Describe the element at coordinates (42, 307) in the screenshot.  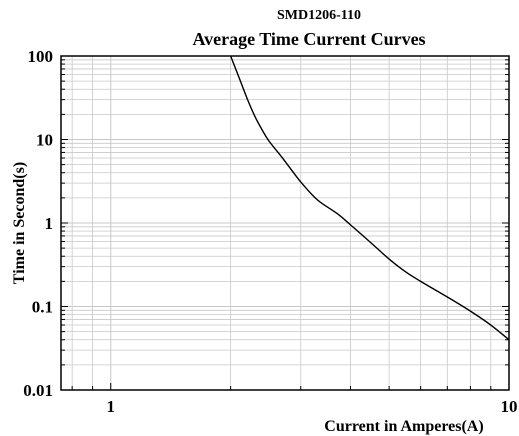
I see `y-tick-label: 0.1` at that location.